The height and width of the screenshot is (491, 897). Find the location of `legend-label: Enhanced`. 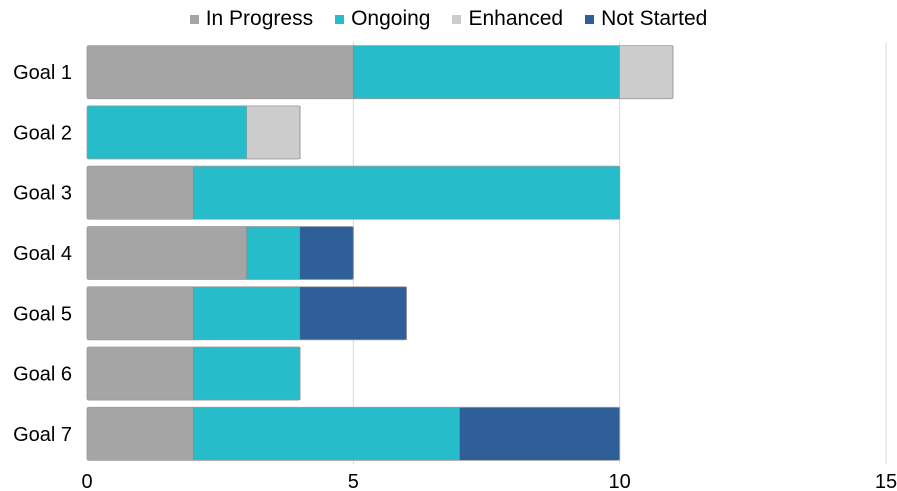

legend-label: Enhanced is located at coordinates (516, 18).